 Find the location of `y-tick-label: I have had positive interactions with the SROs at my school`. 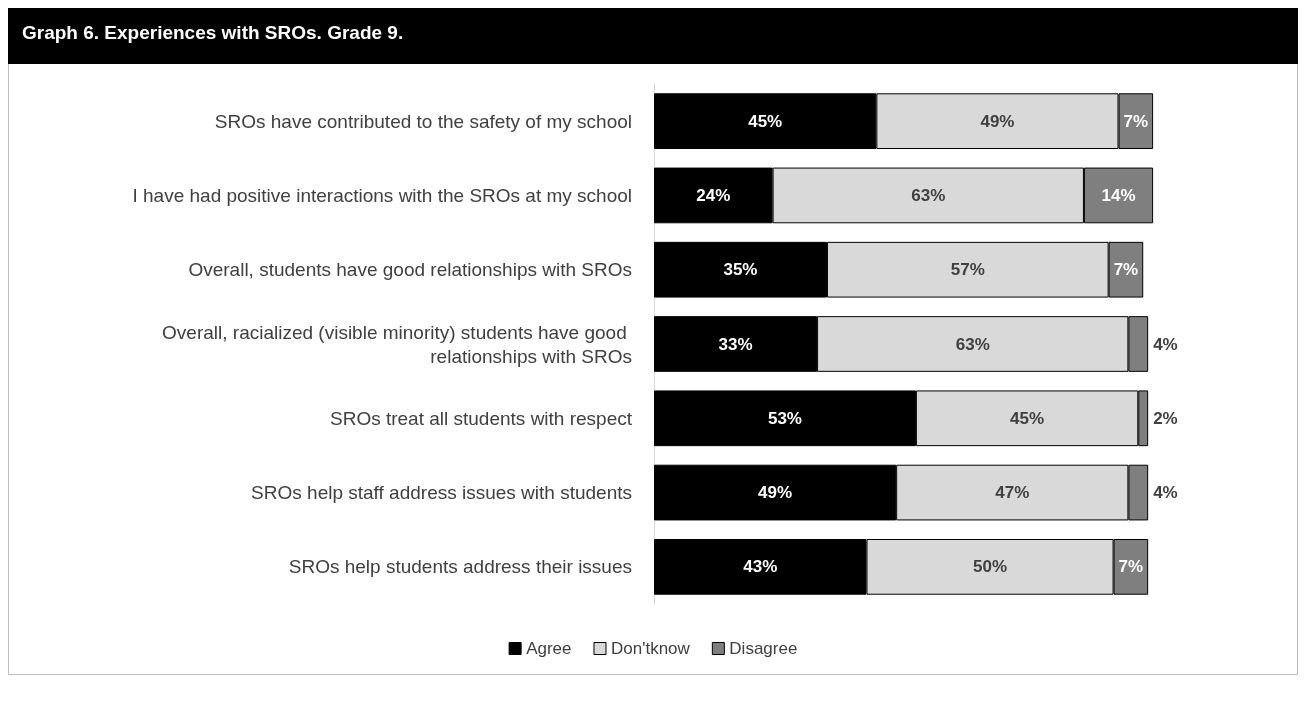

y-tick-label: I have had positive interactions with the SROs at my school is located at coordinates (382, 195).